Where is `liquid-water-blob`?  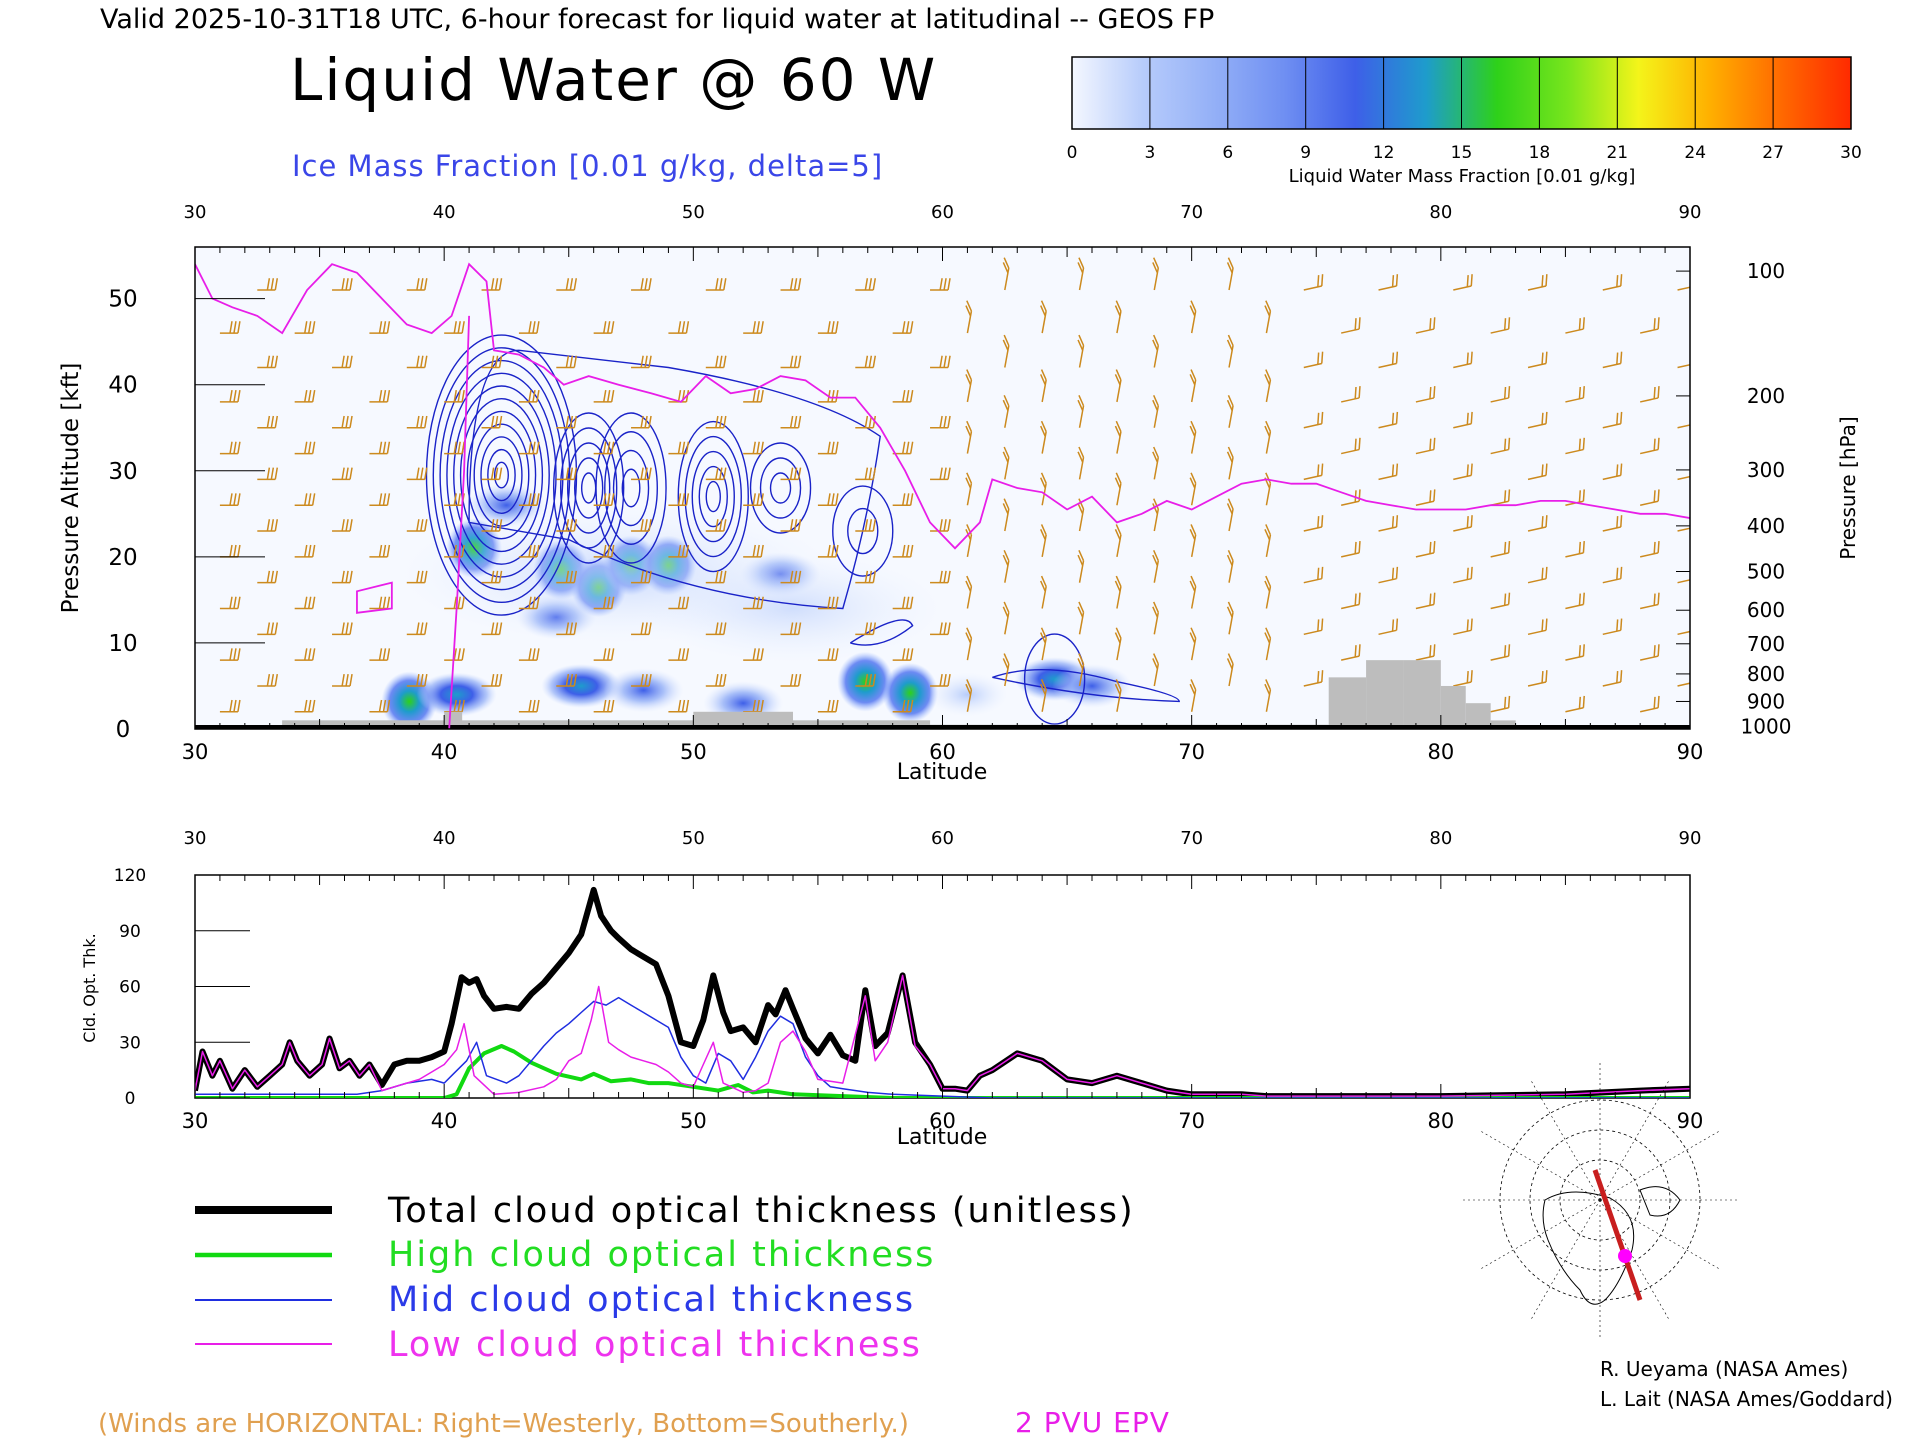
liquid-water-blob is located at coordinates (643, 690).